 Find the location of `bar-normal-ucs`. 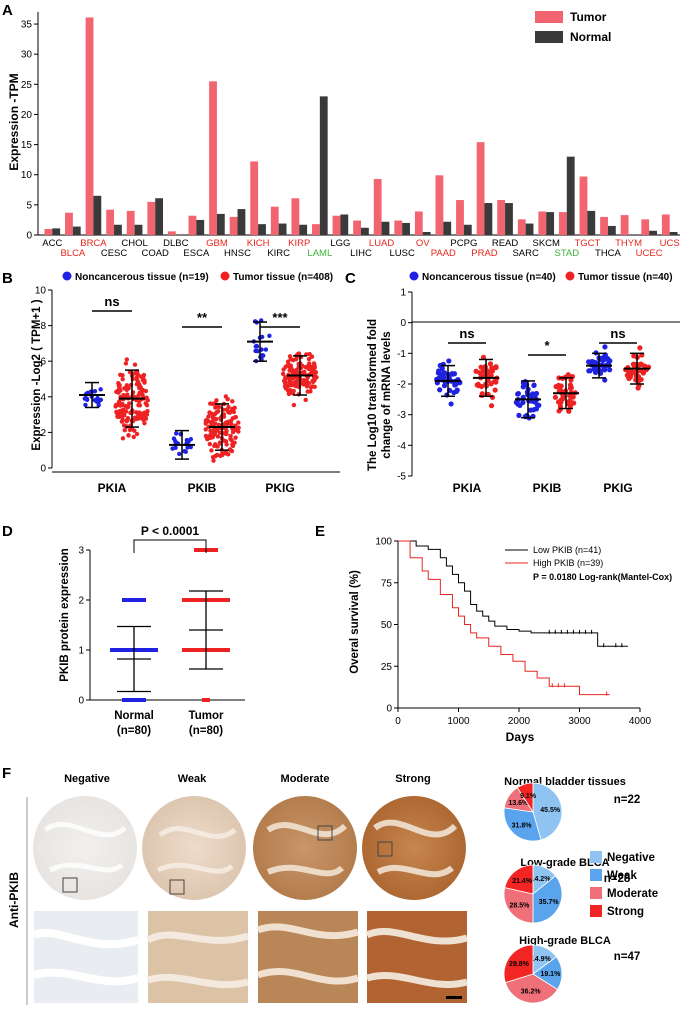

bar-normal-ucs is located at coordinates (673, 233).